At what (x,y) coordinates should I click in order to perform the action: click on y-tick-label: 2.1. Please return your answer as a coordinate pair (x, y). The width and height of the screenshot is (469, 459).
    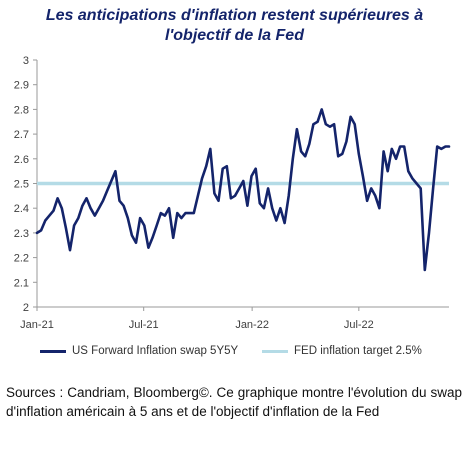
    Looking at the image, I should click on (21, 283).